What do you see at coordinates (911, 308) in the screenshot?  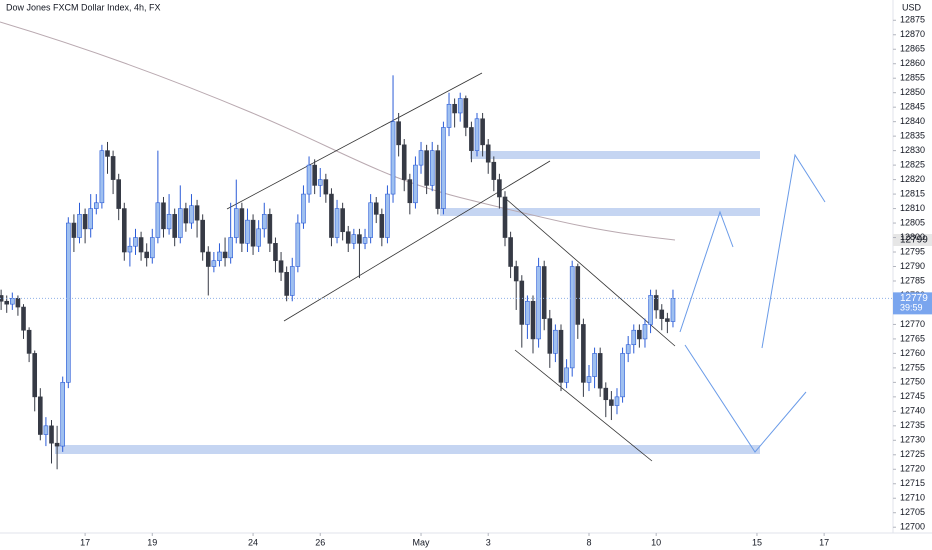 I see `countdown: 39:59` at bounding box center [911, 308].